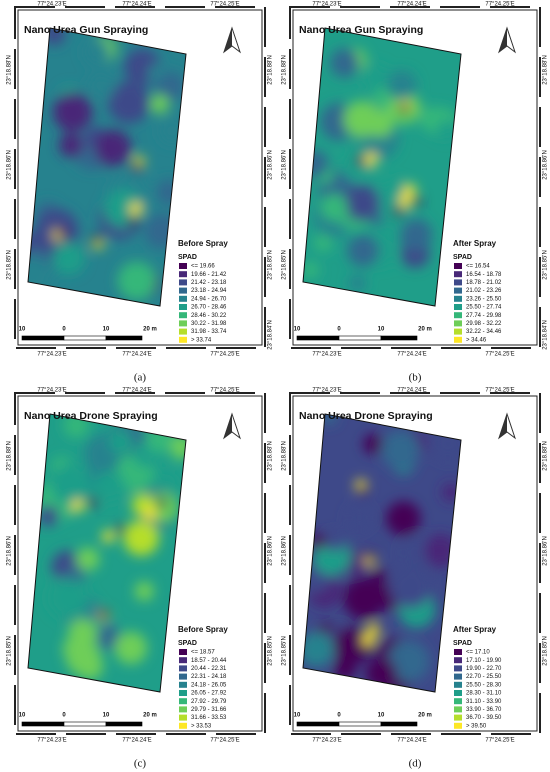  I want to click on legend-label: 32.22 - 34.46, so click(484, 332).